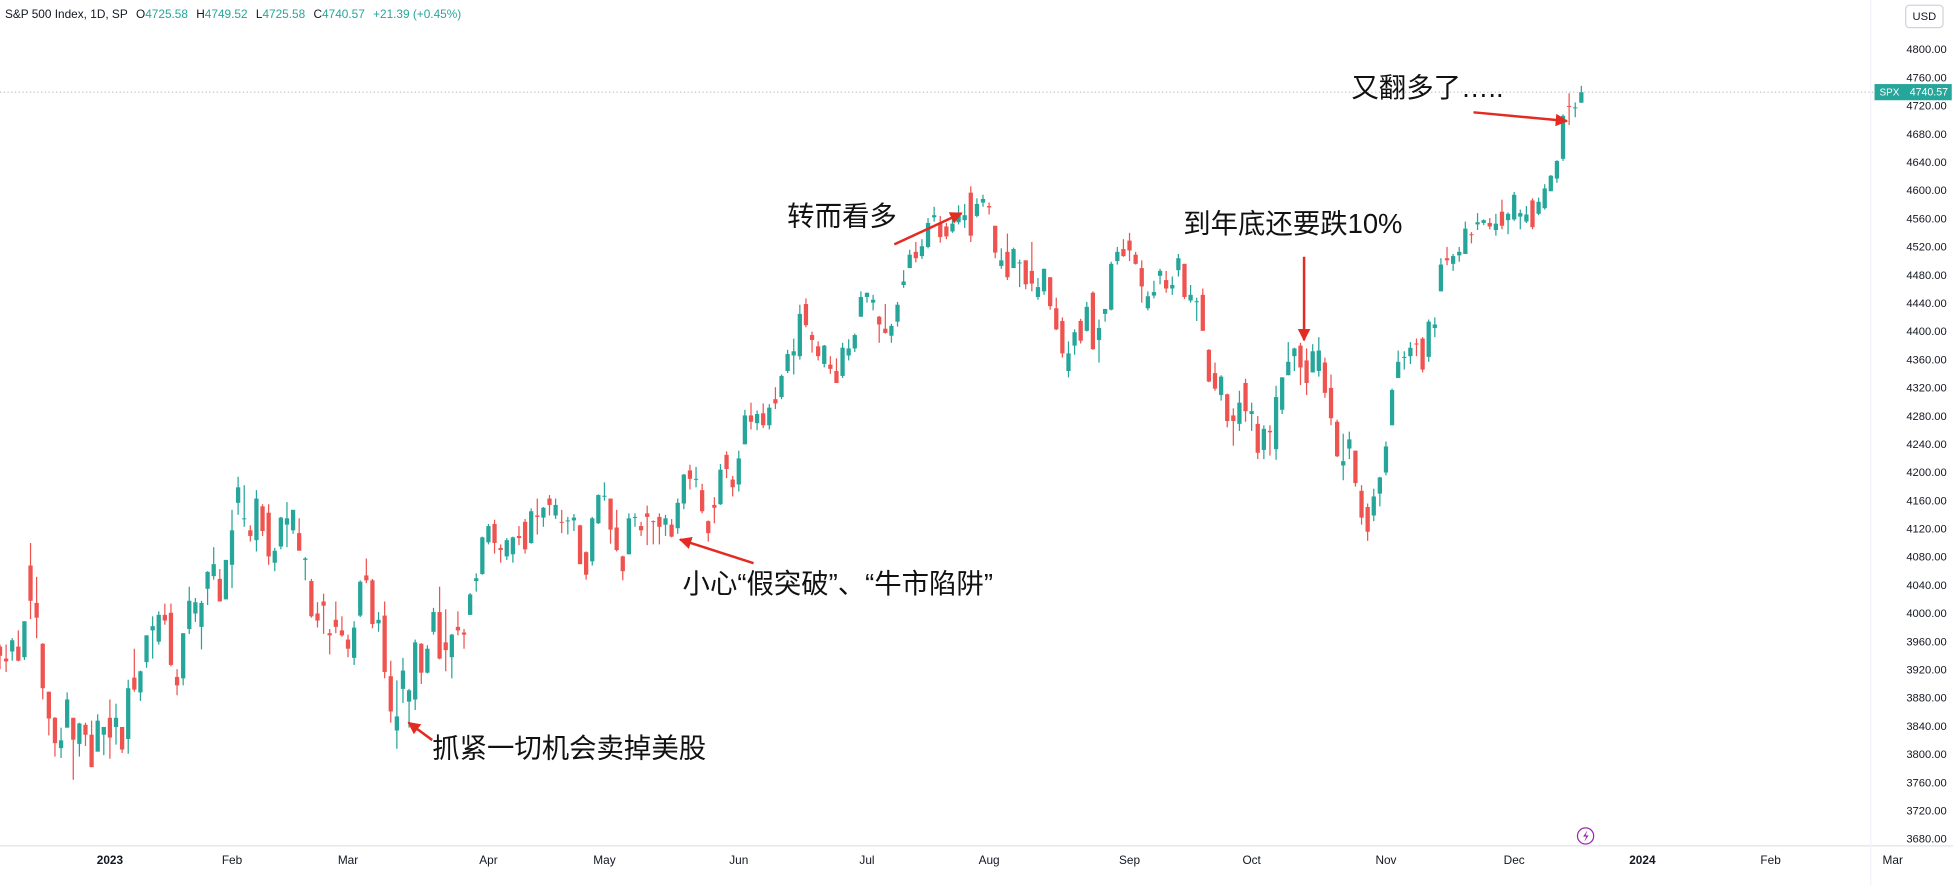  I want to click on ticker: SPX, so click(1890, 92).